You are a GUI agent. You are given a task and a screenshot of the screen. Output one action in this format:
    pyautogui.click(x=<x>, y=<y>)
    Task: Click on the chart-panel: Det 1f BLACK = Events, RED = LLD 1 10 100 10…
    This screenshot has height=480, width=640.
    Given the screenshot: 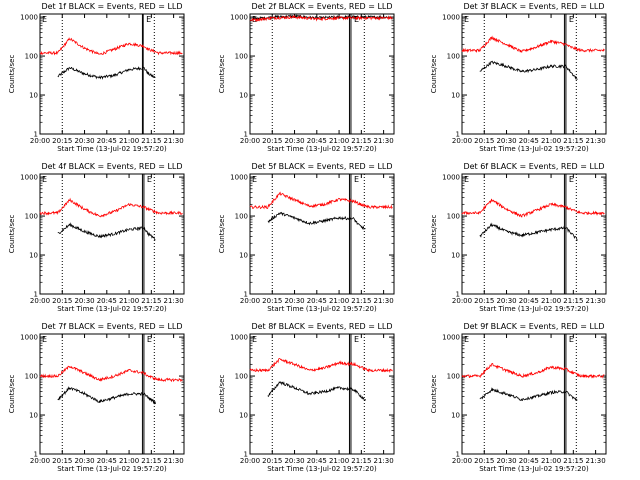 What is the action you would take?
    pyautogui.click(x=96, y=77)
    